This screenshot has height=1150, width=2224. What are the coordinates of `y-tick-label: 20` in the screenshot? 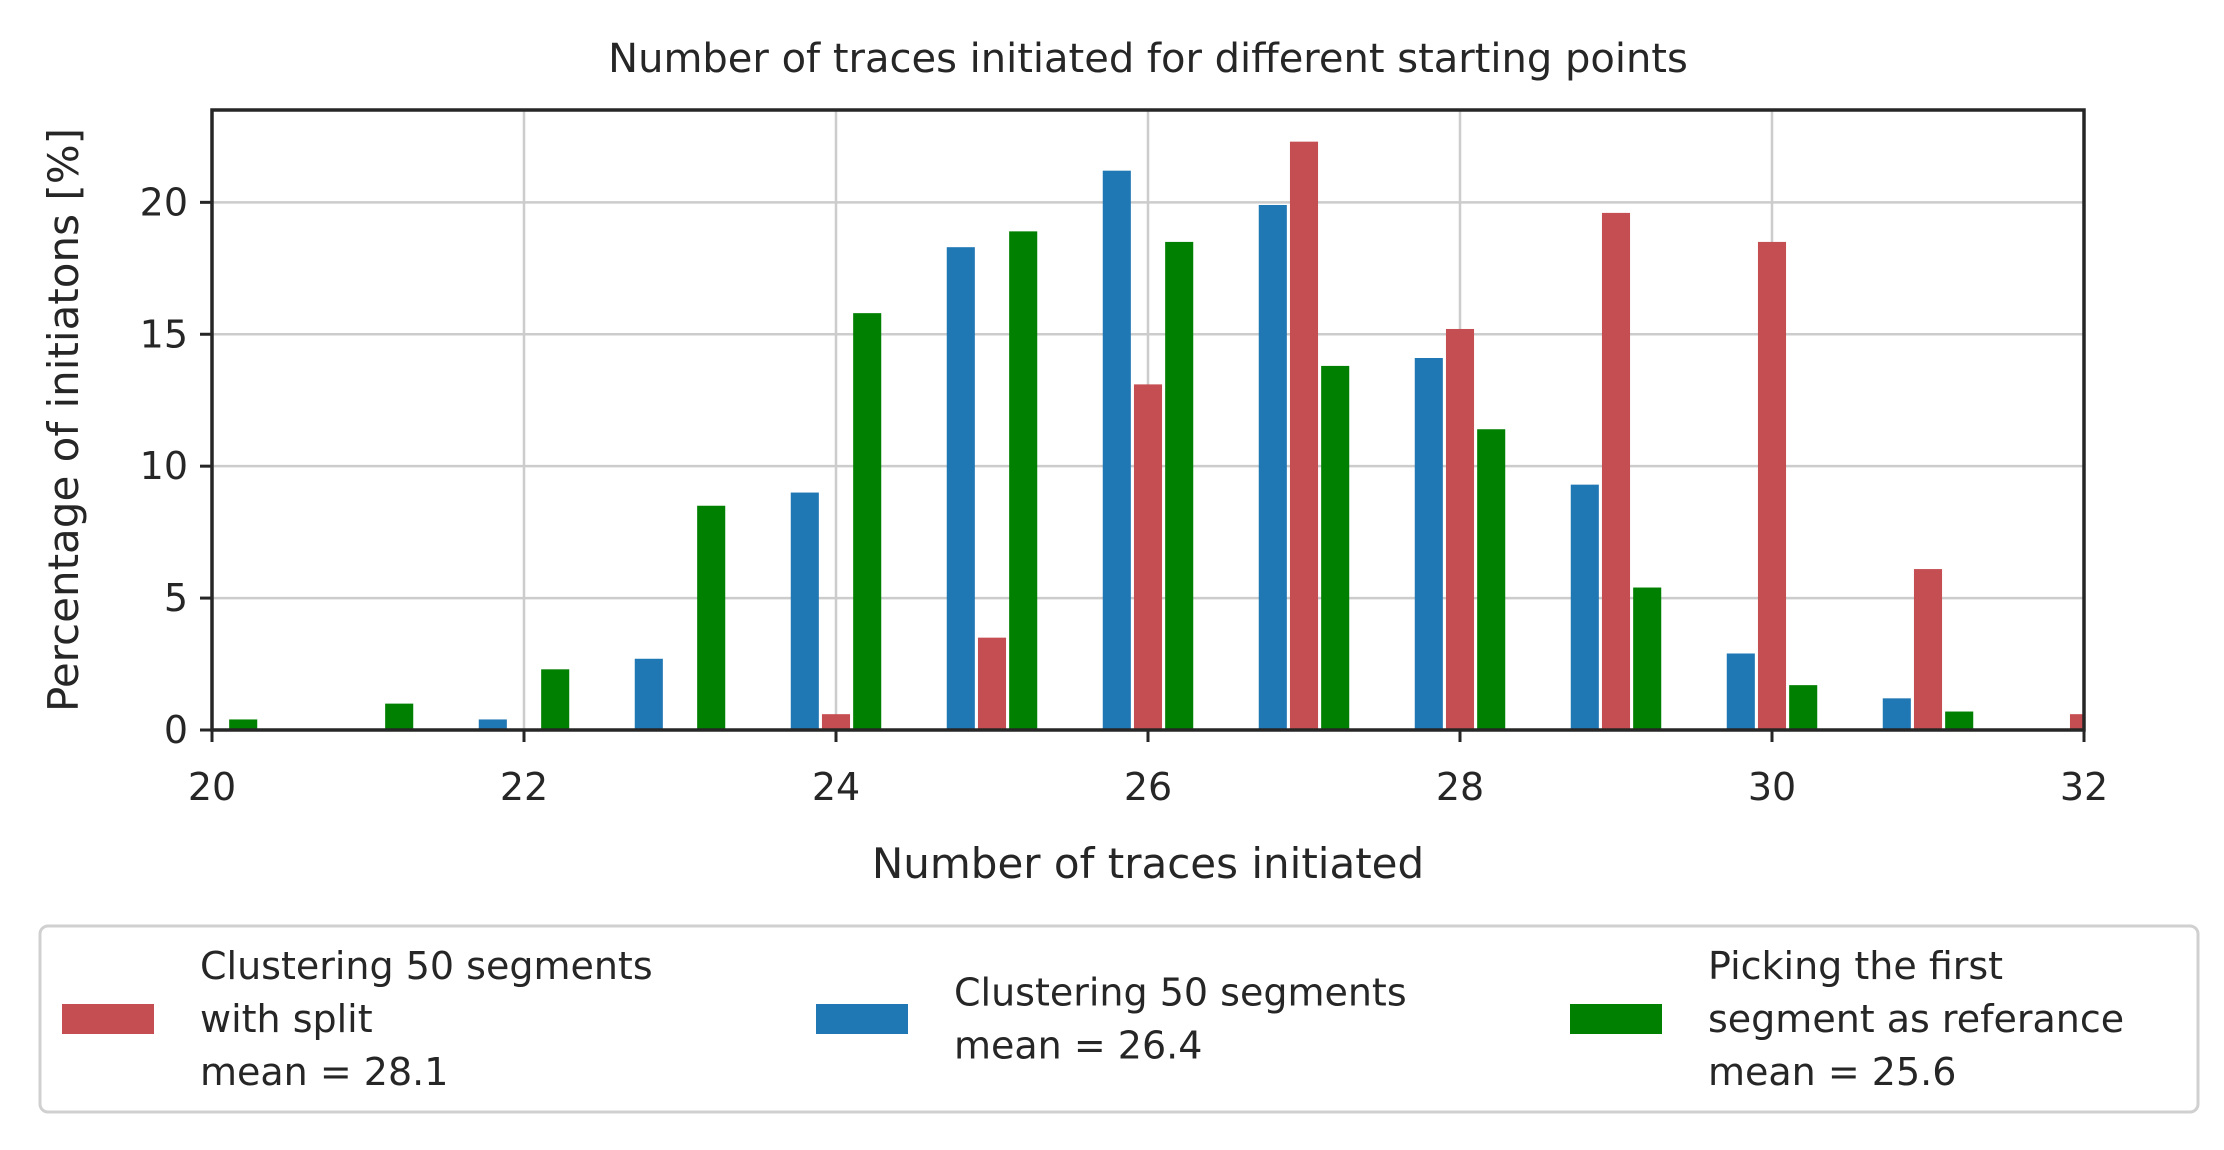 It's located at (164, 202).